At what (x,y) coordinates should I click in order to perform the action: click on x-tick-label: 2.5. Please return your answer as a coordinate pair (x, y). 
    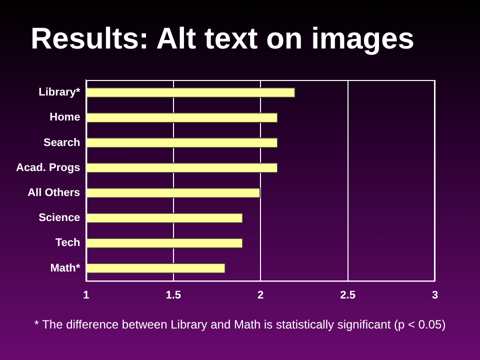
    Looking at the image, I should click on (348, 295).